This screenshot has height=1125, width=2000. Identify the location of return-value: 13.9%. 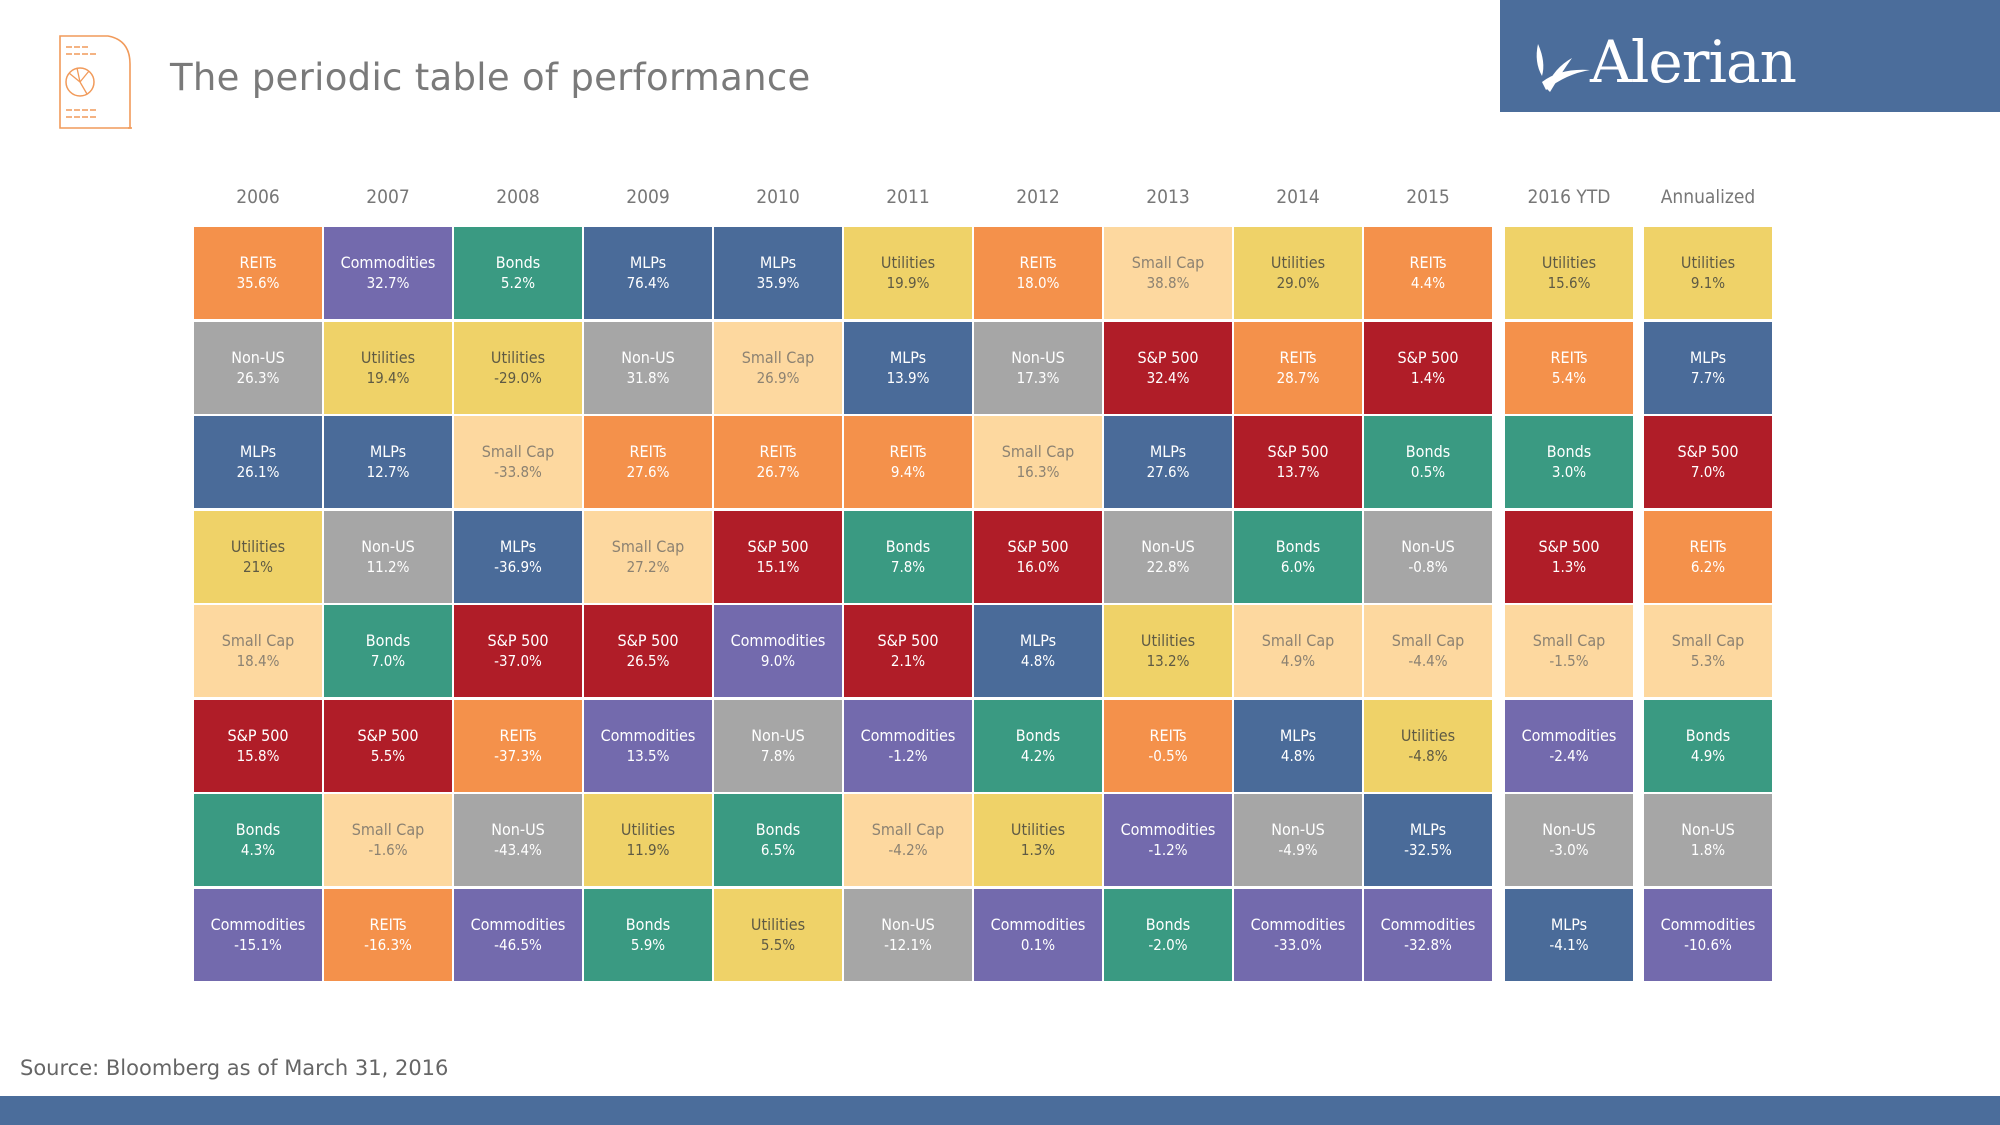
(908, 377).